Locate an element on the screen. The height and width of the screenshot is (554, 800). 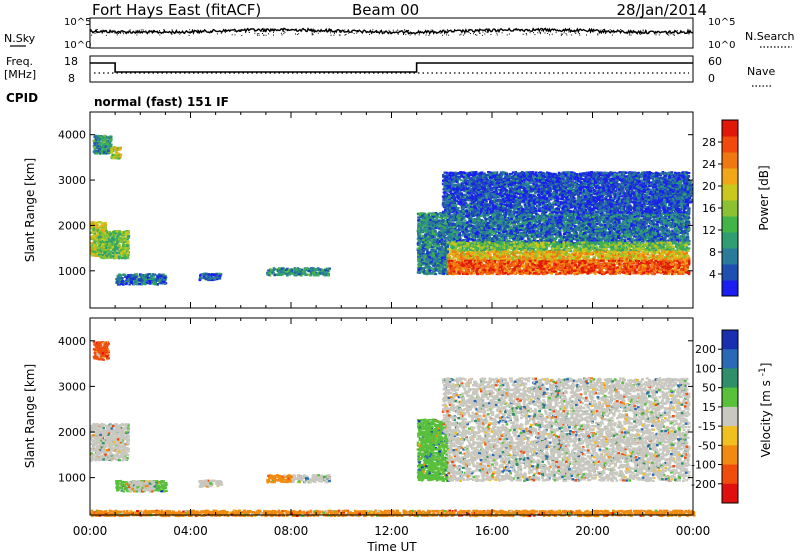
noise-right-tick-top: 10^5 is located at coordinates (721, 22).